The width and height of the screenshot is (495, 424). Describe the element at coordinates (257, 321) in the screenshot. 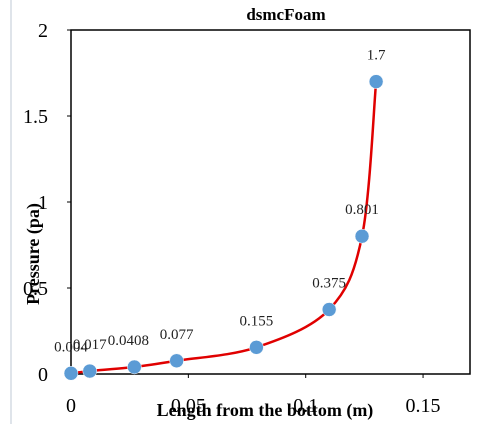

I see `data-label: 0.155` at that location.